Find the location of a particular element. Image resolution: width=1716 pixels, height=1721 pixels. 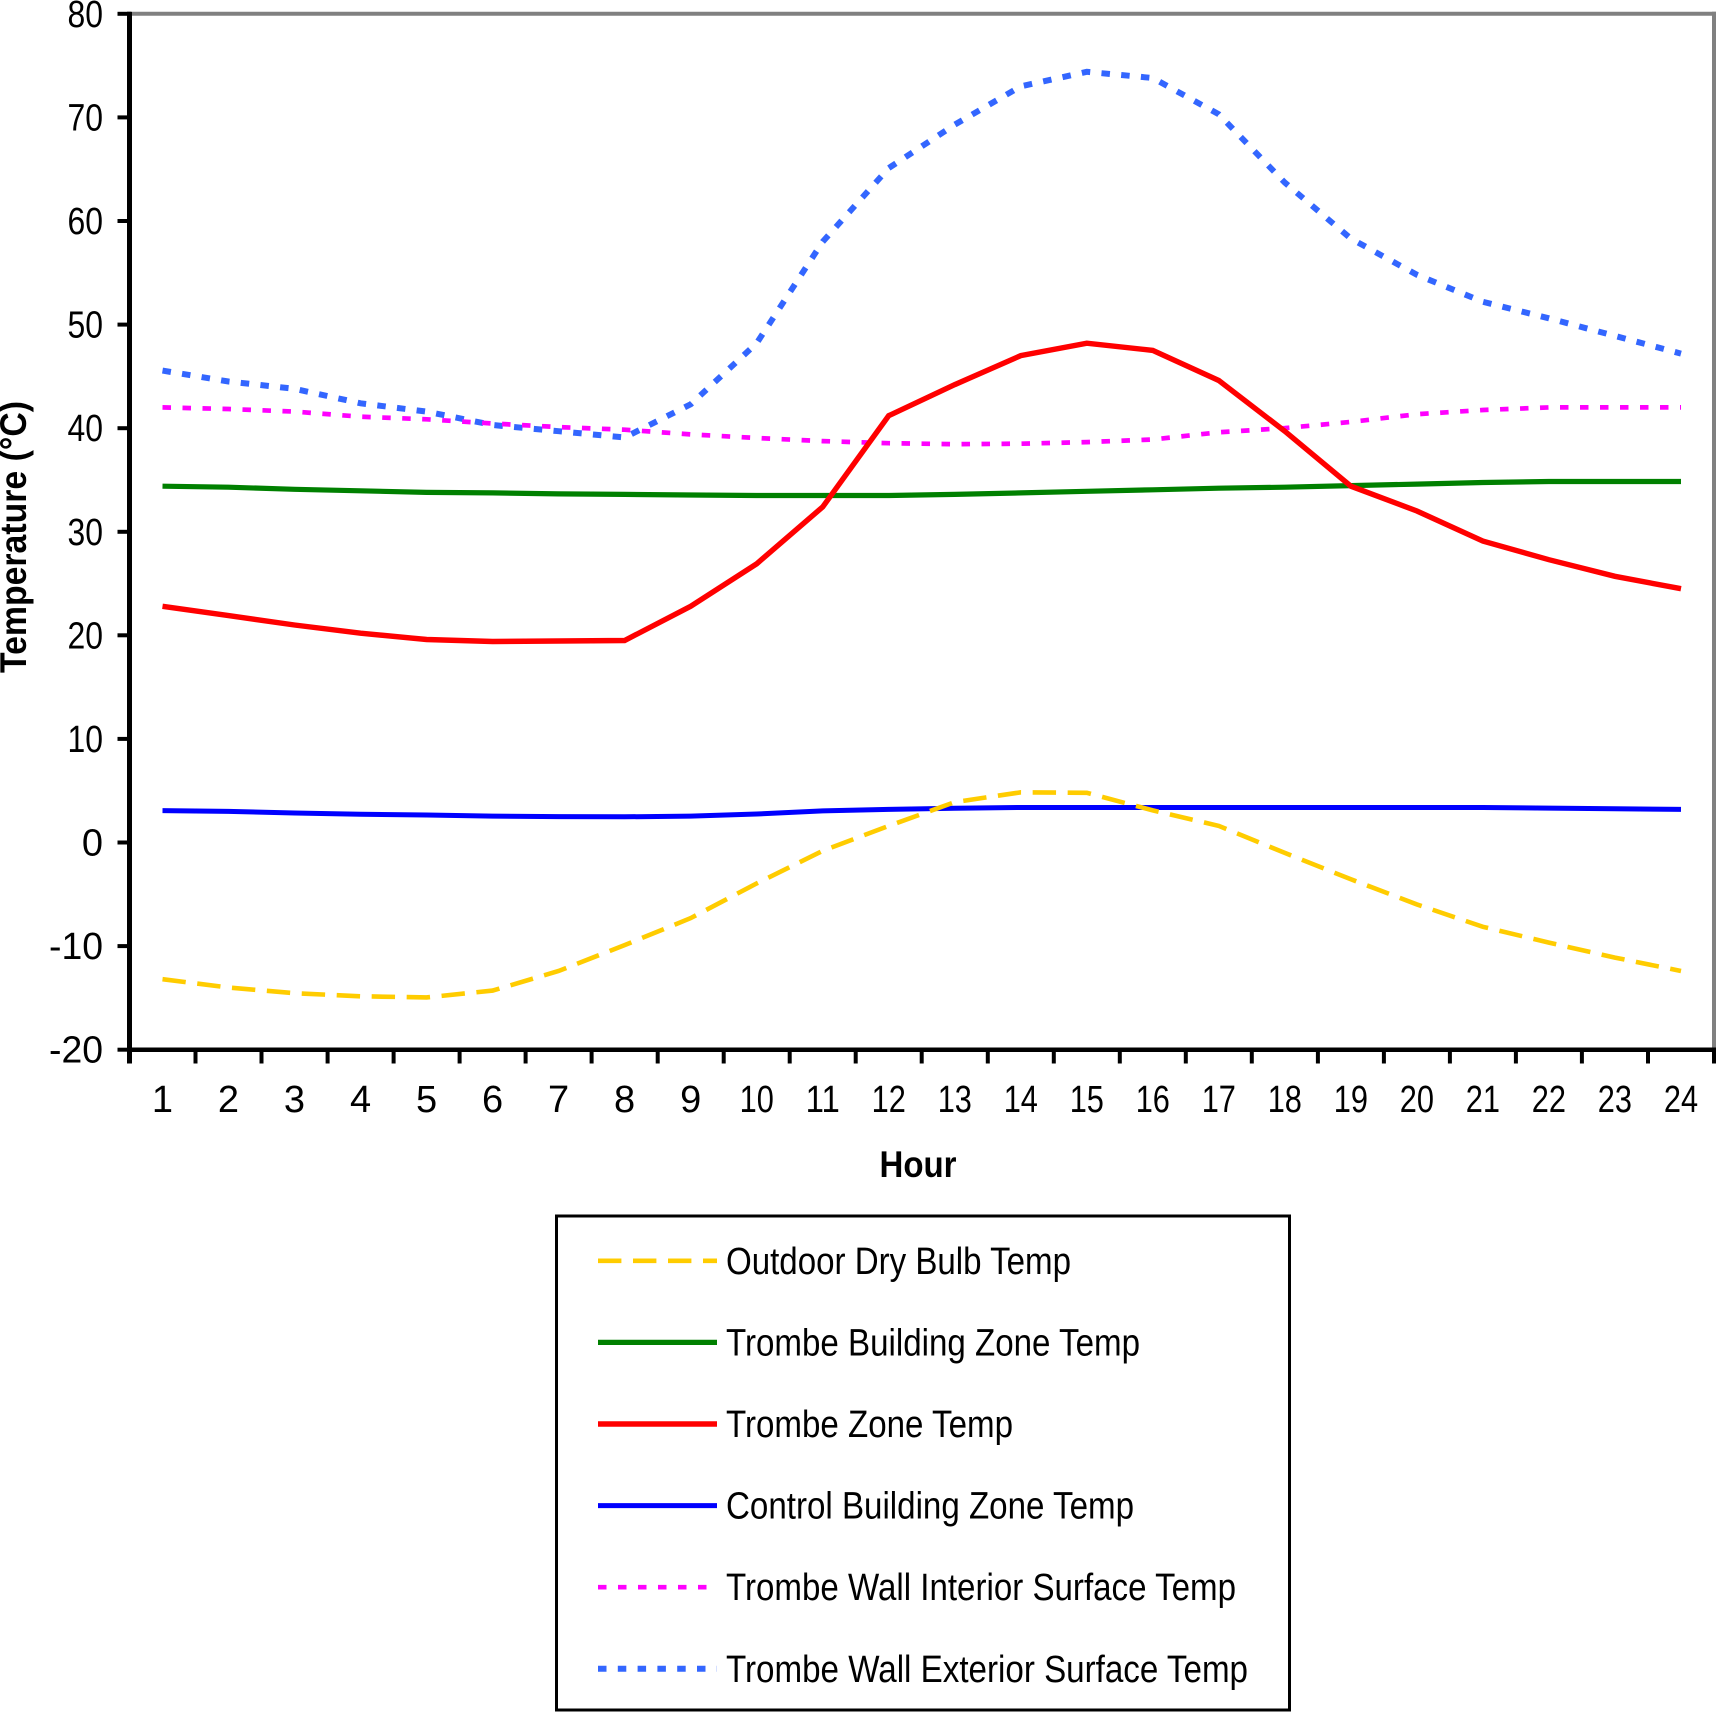

svg-text: 14 is located at coordinates (1021, 1100).